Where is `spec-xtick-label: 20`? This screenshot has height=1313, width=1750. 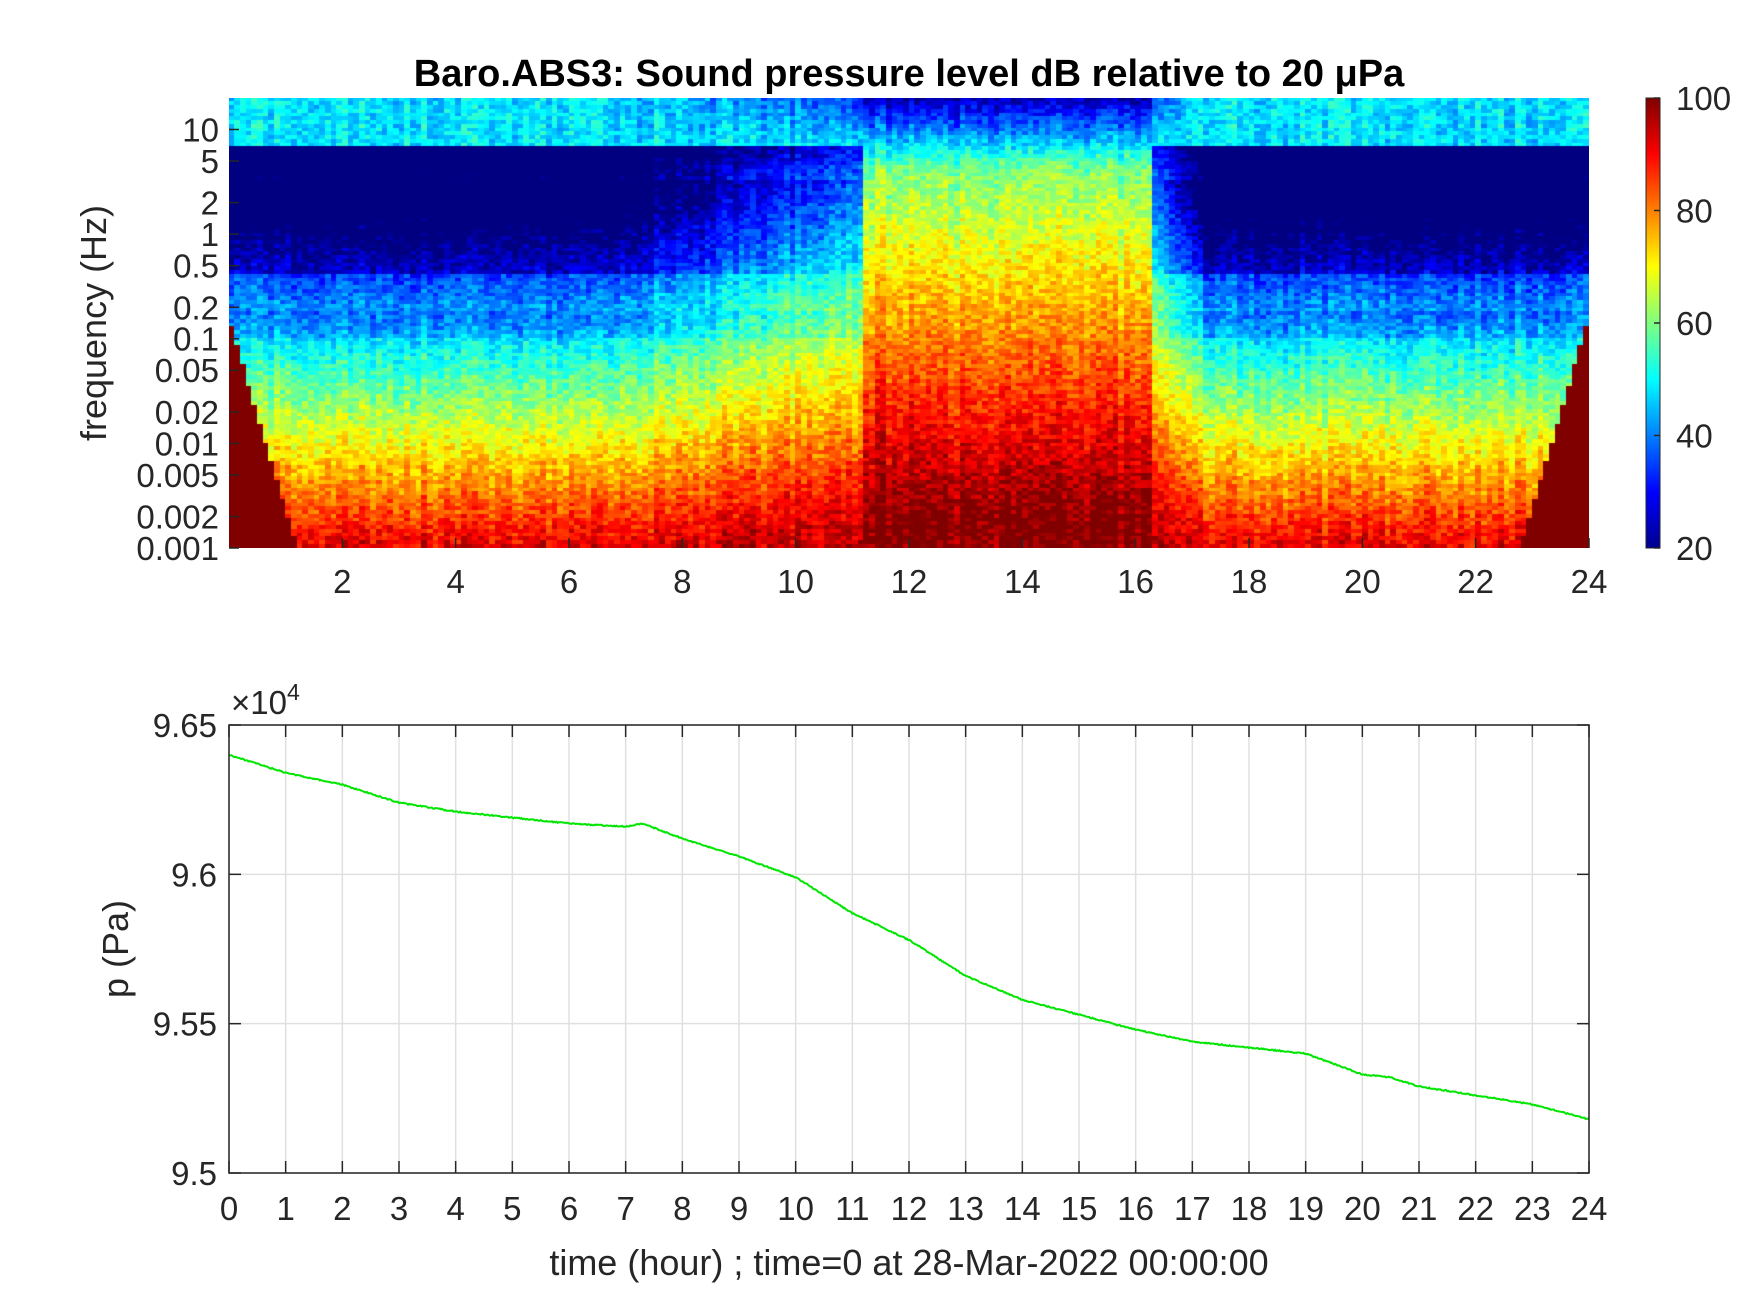
spec-xtick-label: 20 is located at coordinates (1362, 581).